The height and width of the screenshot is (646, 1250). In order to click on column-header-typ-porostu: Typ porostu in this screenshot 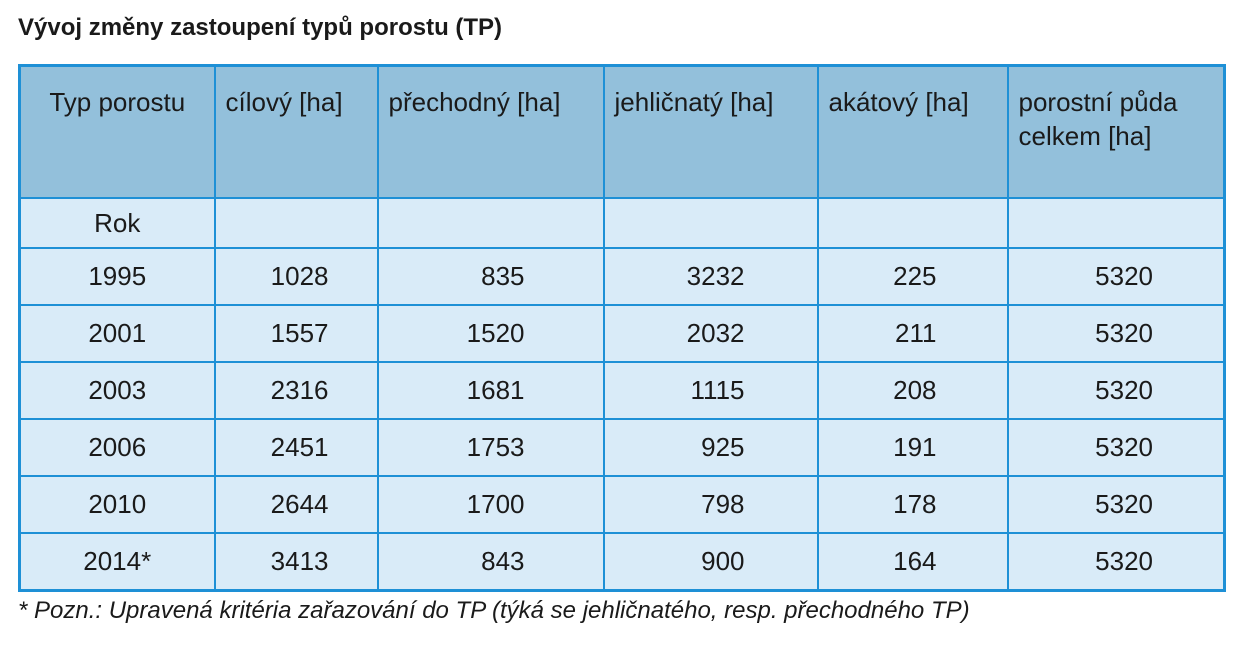, I will do `click(117, 131)`.